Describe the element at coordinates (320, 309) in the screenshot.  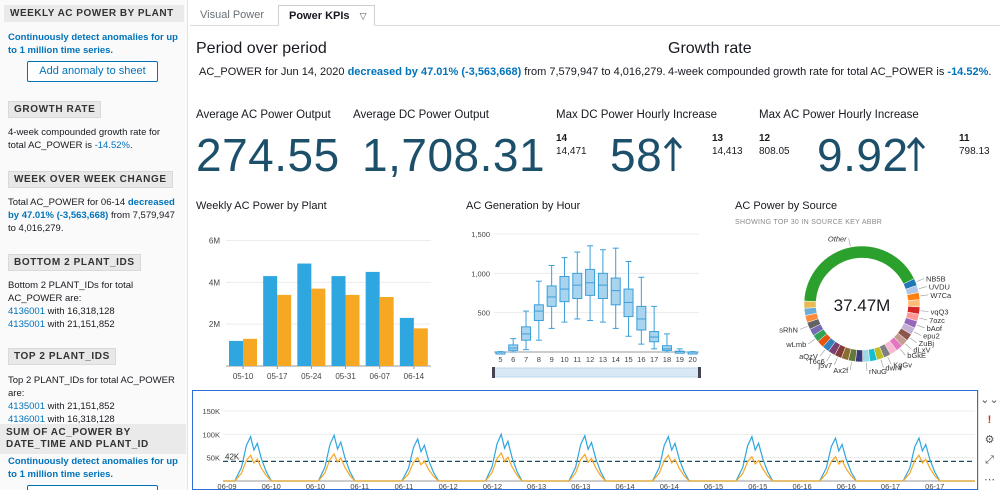
I see `weekly-bar-chart: 2M 4M 6M 05-10 05-17 05-24 05-31 06-07 06-14` at that location.